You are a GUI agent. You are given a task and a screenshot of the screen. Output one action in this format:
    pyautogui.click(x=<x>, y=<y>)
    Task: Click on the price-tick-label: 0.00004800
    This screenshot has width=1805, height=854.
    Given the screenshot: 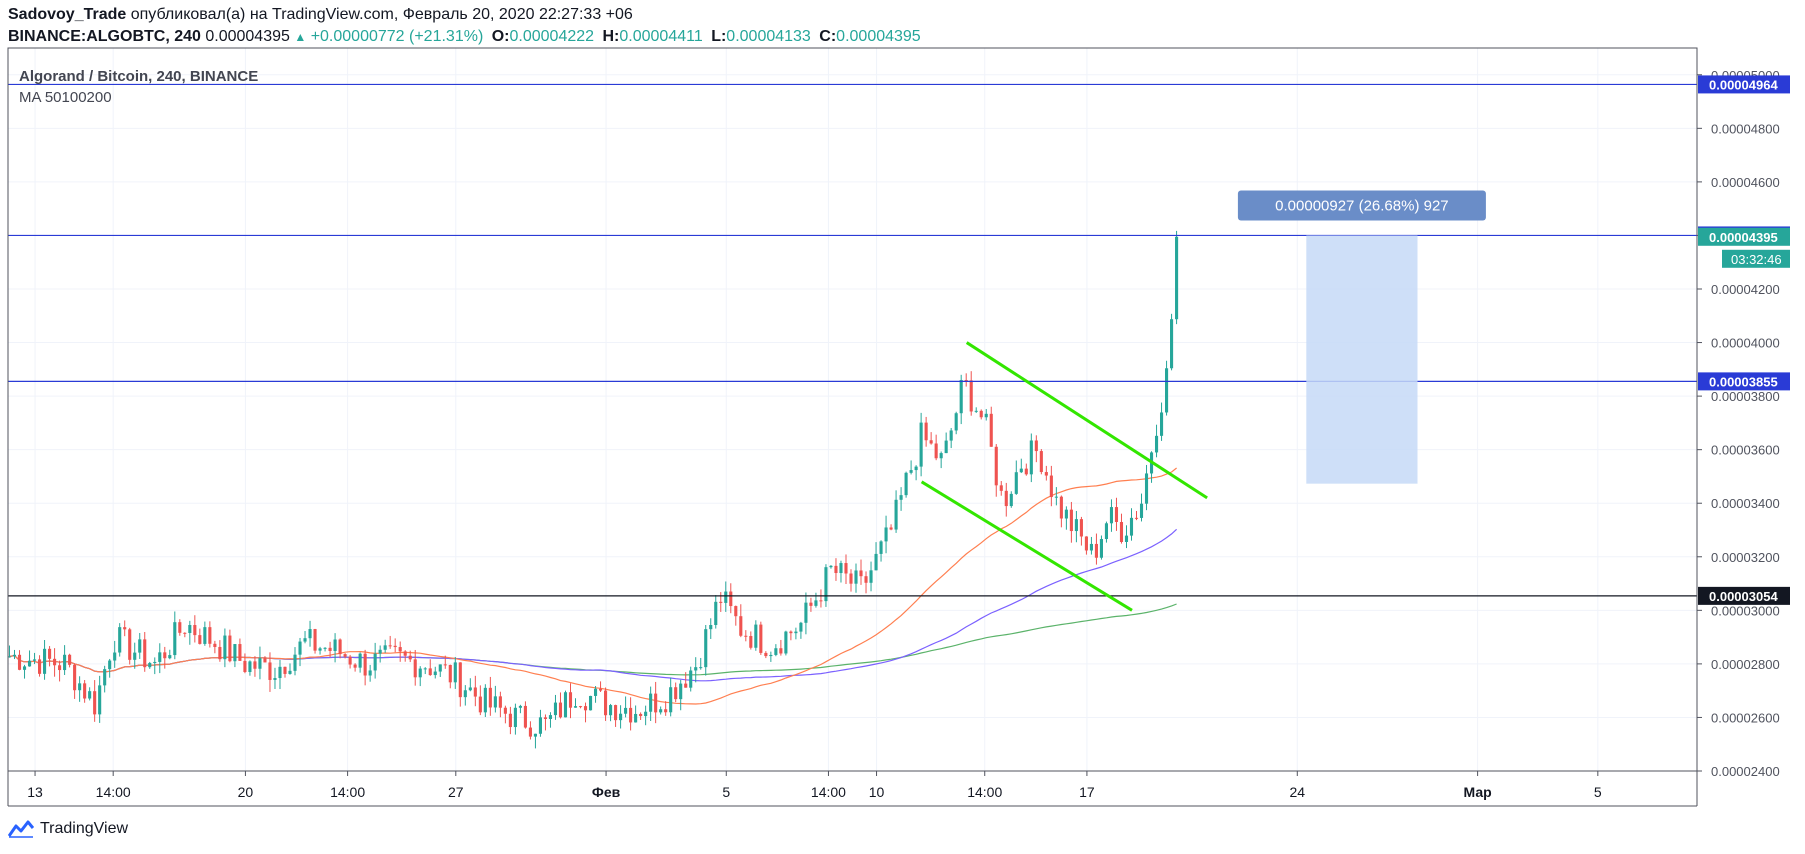 What is the action you would take?
    pyautogui.click(x=1745, y=128)
    